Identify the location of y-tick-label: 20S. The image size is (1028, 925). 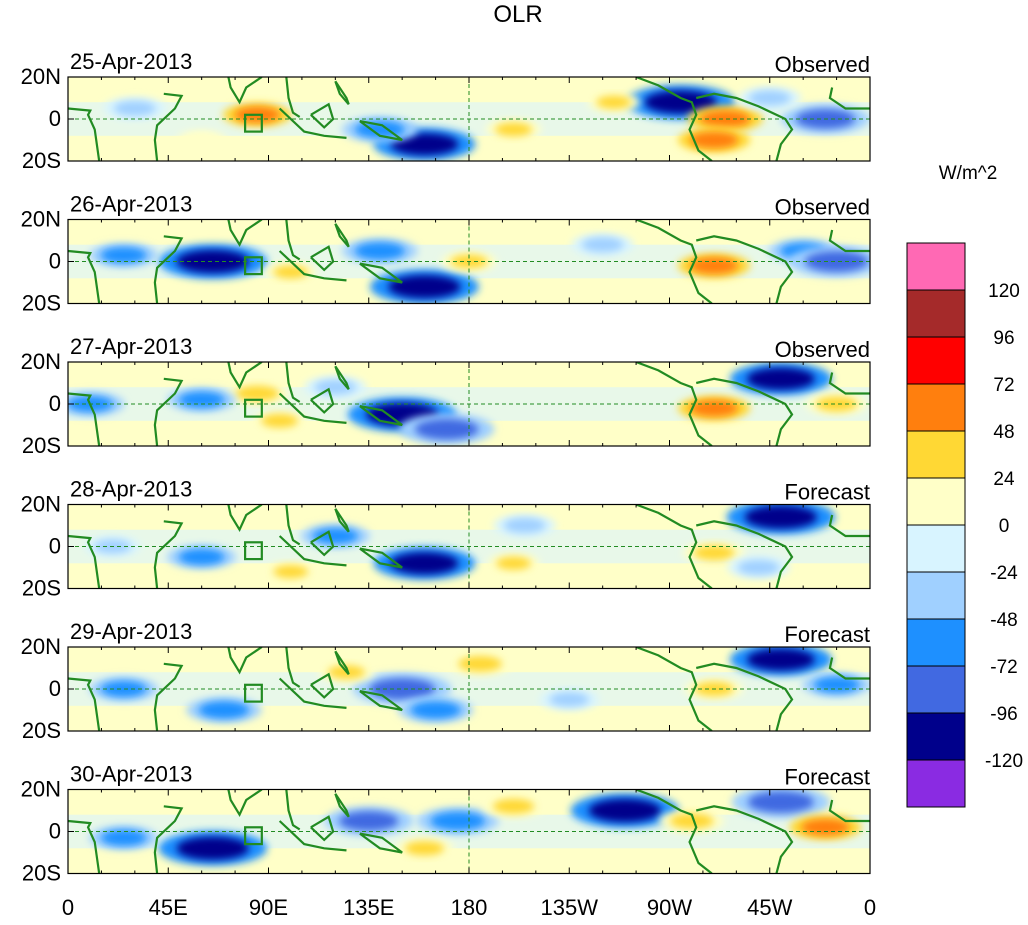
(41, 588).